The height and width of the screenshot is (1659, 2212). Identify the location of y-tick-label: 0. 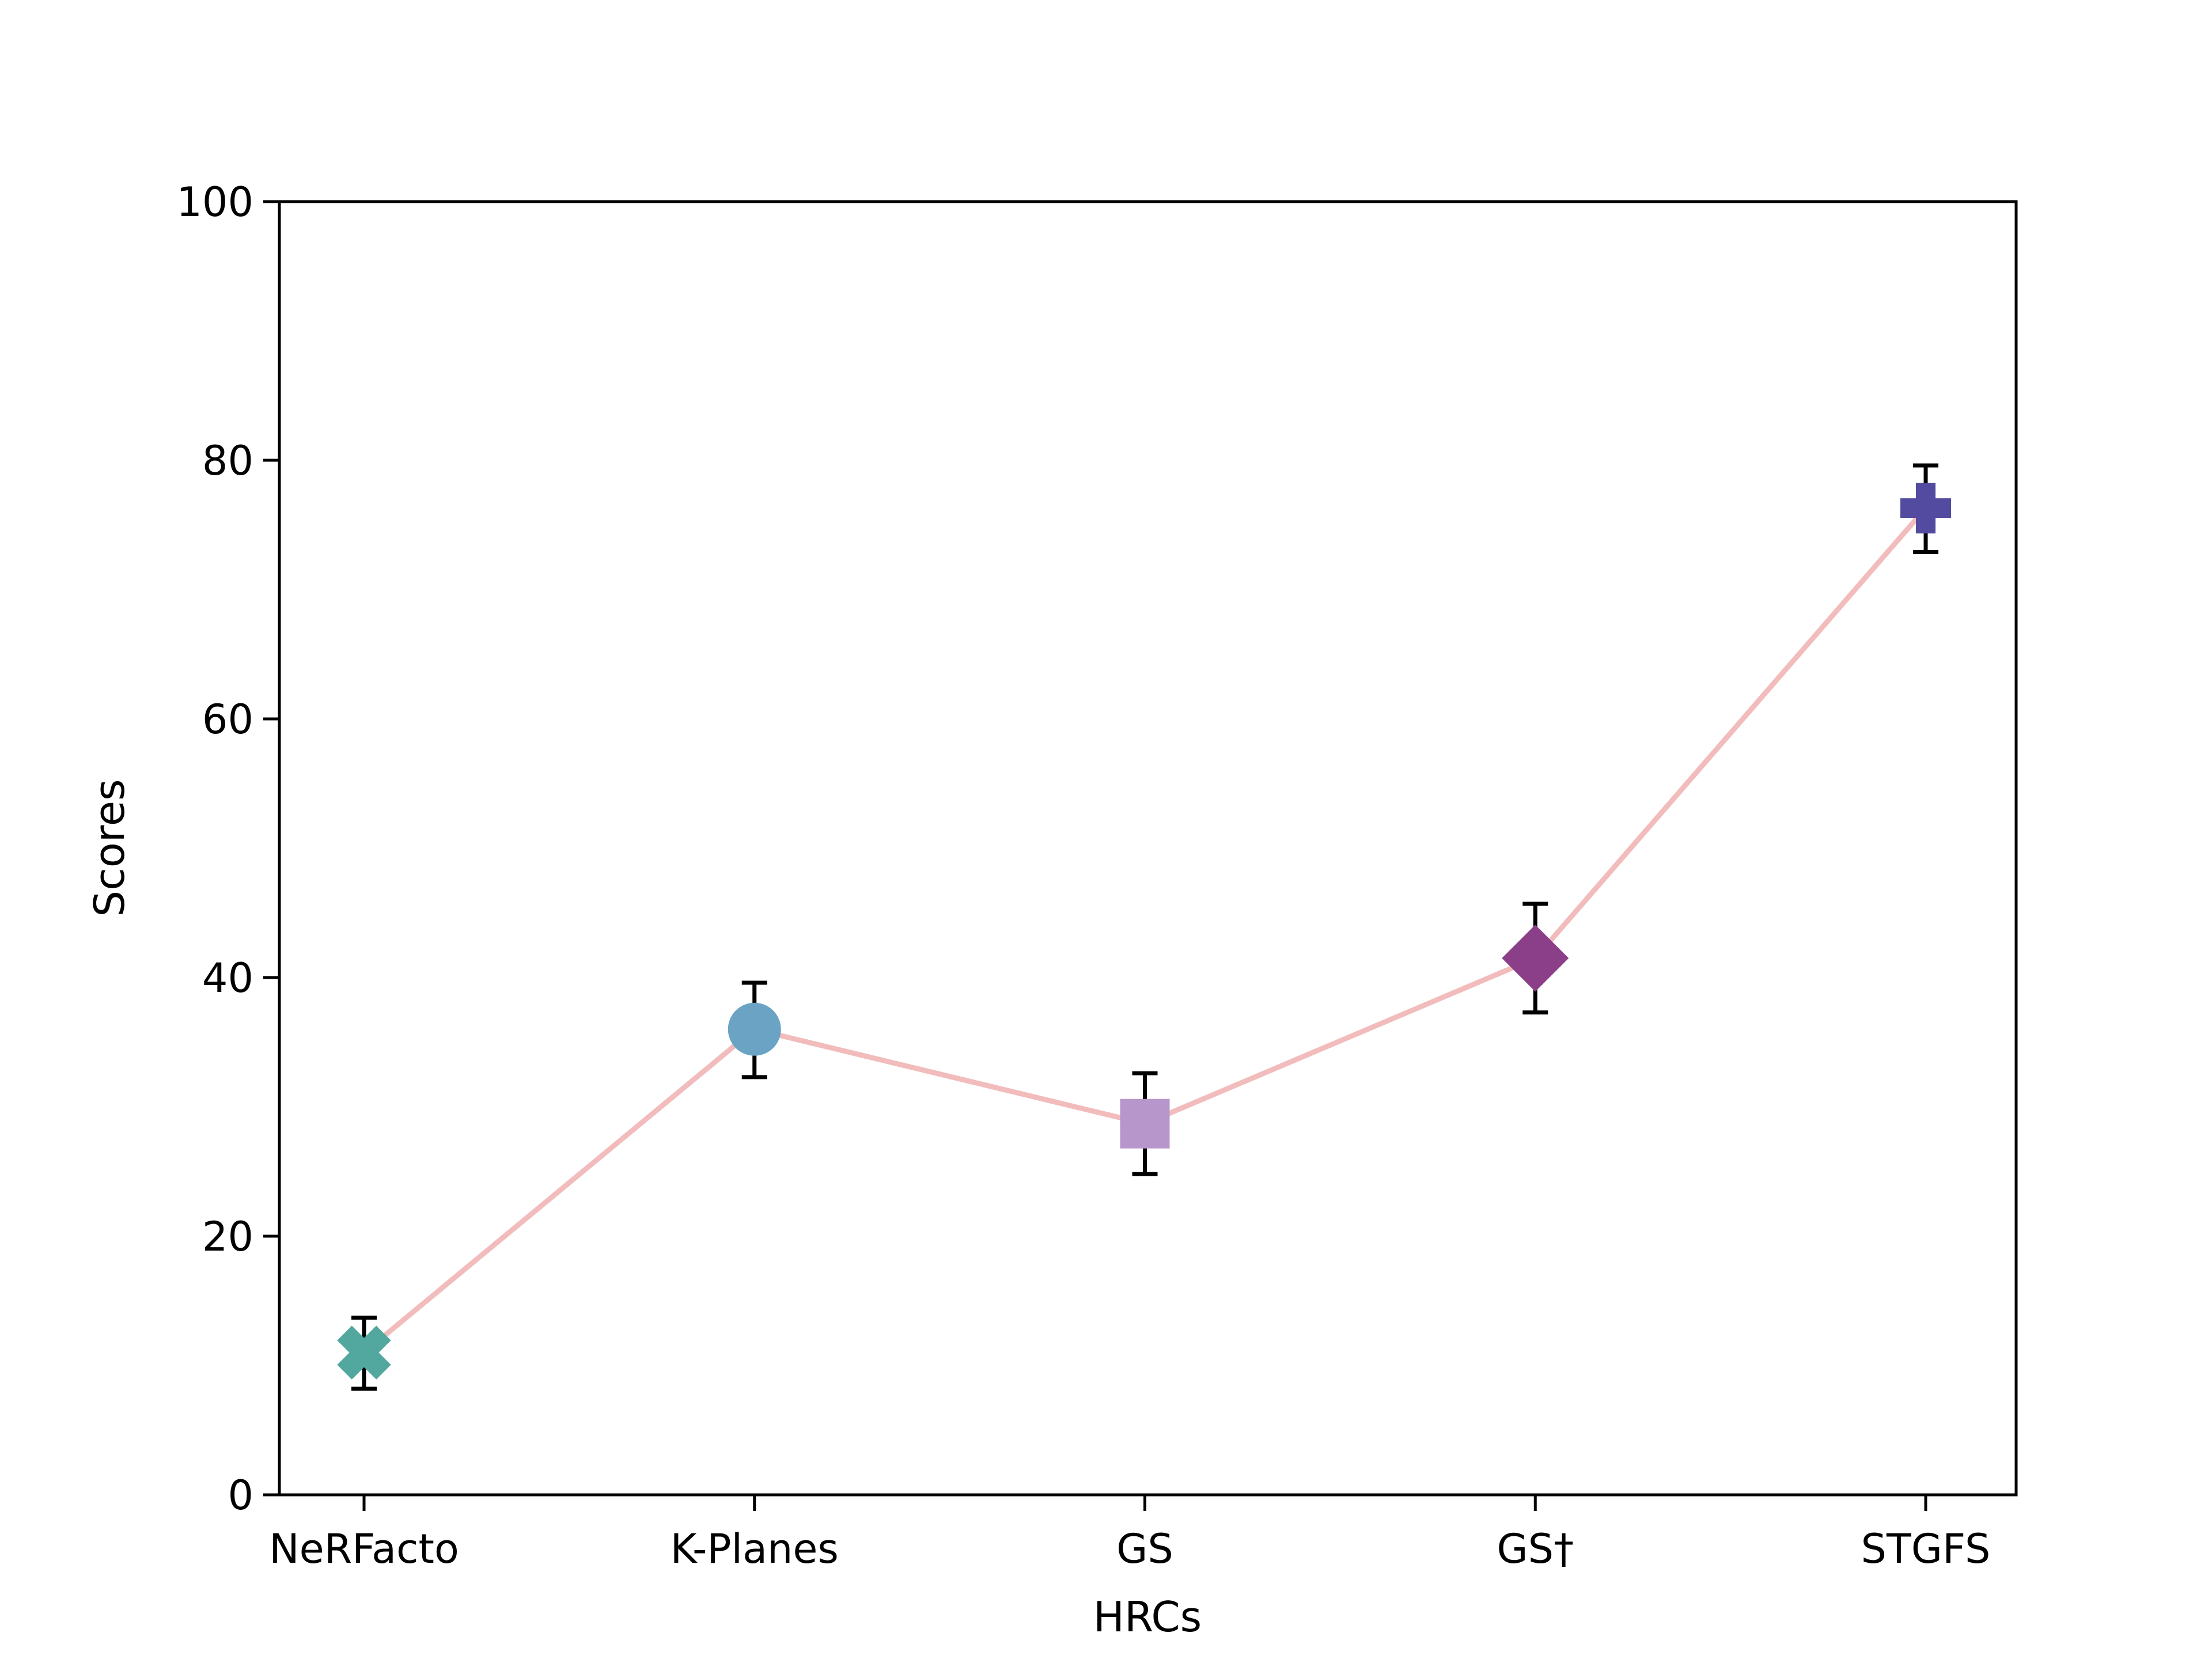
(240, 1495).